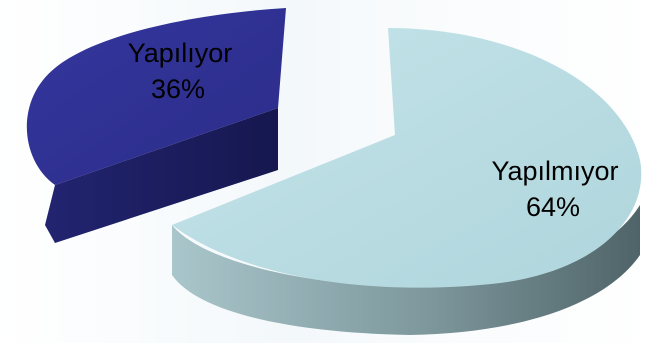 The height and width of the screenshot is (343, 656). What do you see at coordinates (553, 207) in the screenshot?
I see `slice-yapilmiyor-percent: 64%` at bounding box center [553, 207].